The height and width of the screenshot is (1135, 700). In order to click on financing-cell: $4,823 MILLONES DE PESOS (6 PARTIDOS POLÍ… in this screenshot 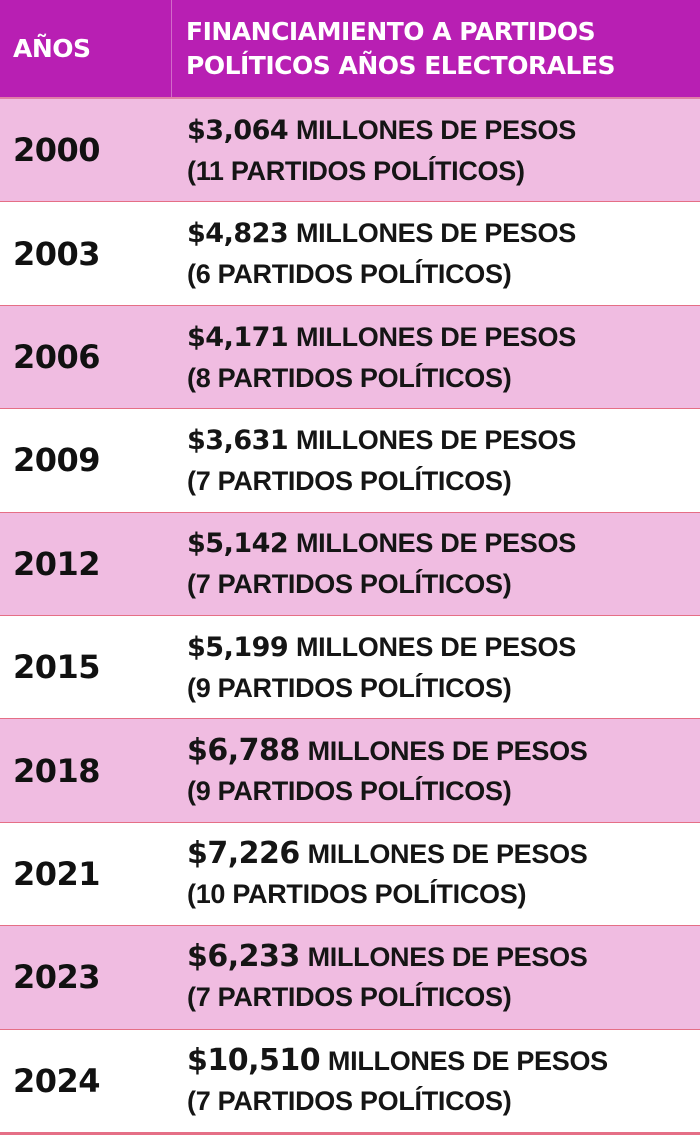, I will do `click(436, 253)`.